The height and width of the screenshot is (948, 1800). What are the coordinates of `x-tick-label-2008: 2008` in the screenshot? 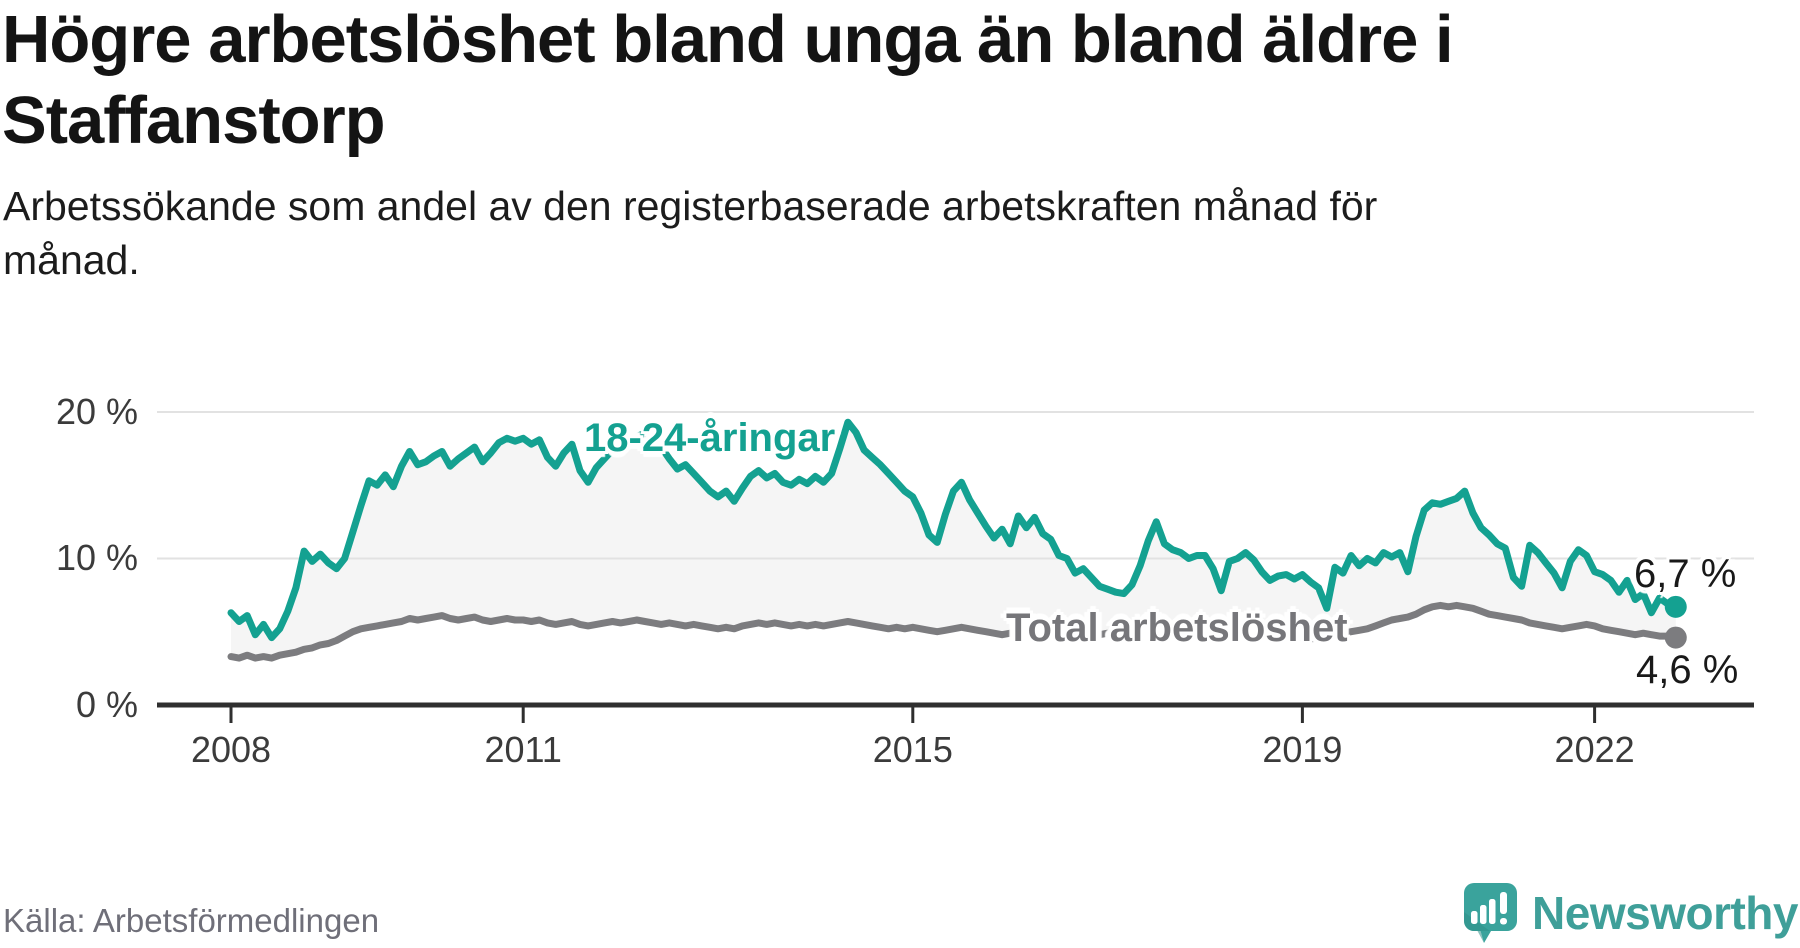 It's located at (231, 749).